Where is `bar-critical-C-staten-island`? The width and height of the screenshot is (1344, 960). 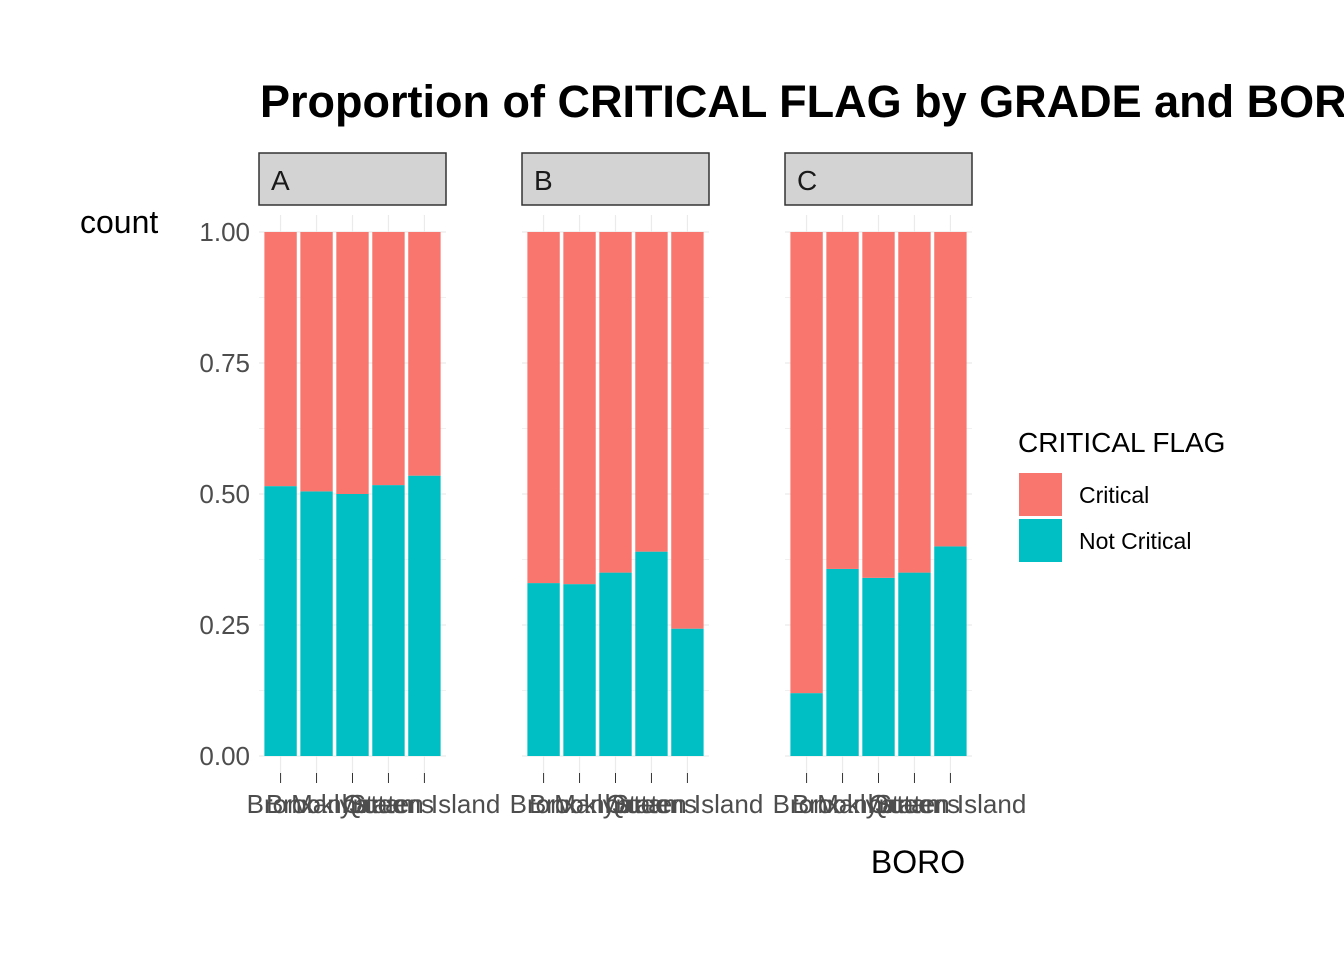 bar-critical-C-staten-island is located at coordinates (950, 389).